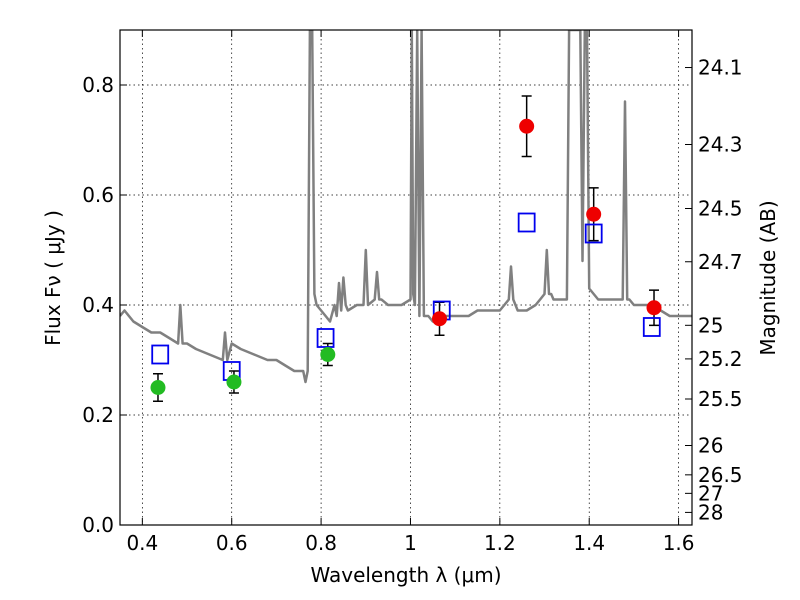  Describe the element at coordinates (720, 144) in the screenshot. I see `y2-tick-label: 24.3` at that location.